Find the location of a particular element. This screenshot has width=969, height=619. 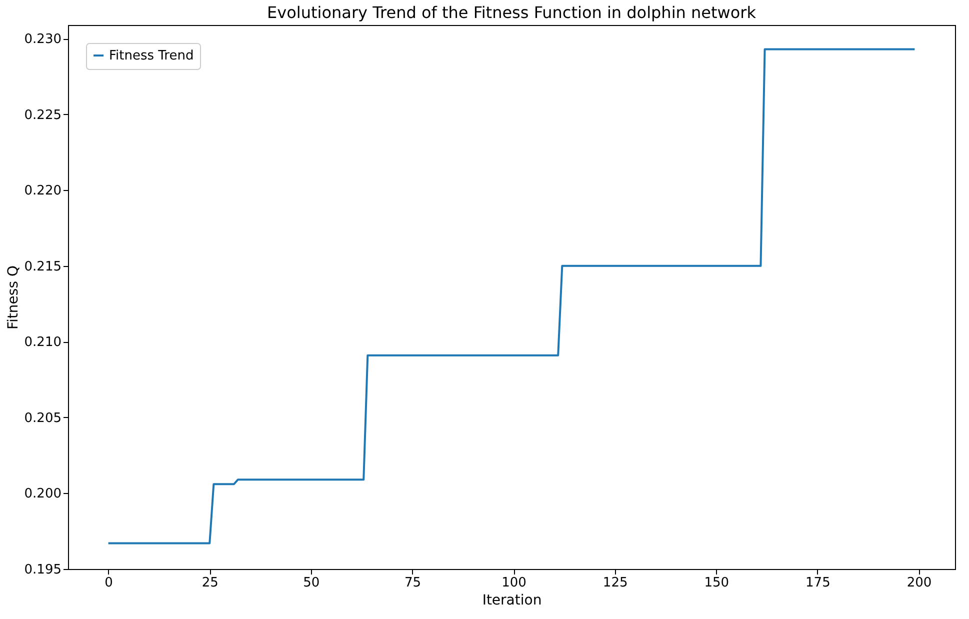

y-axis-title: Fitness Q is located at coordinates (13, 298).